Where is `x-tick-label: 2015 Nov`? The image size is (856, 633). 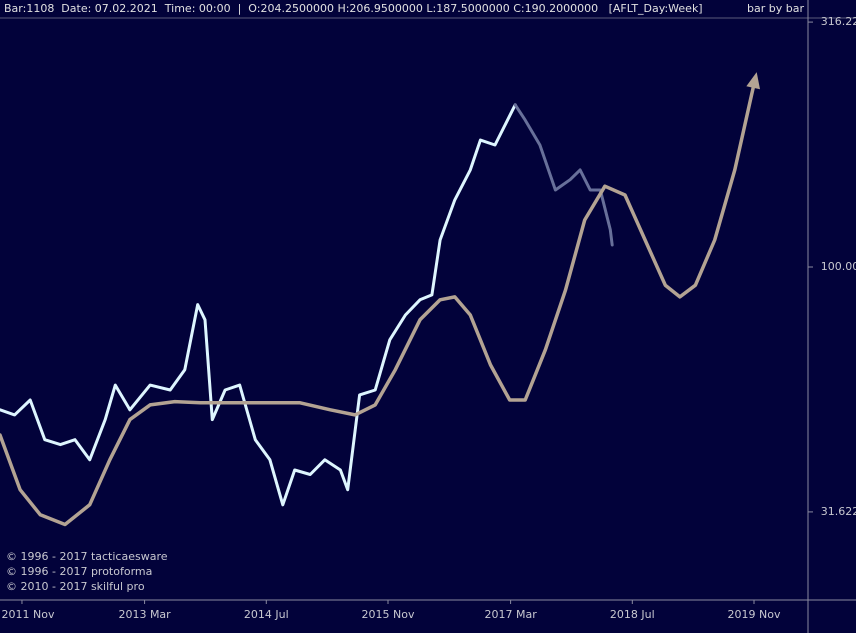
x-tick-label: 2015 Nov is located at coordinates (388, 614).